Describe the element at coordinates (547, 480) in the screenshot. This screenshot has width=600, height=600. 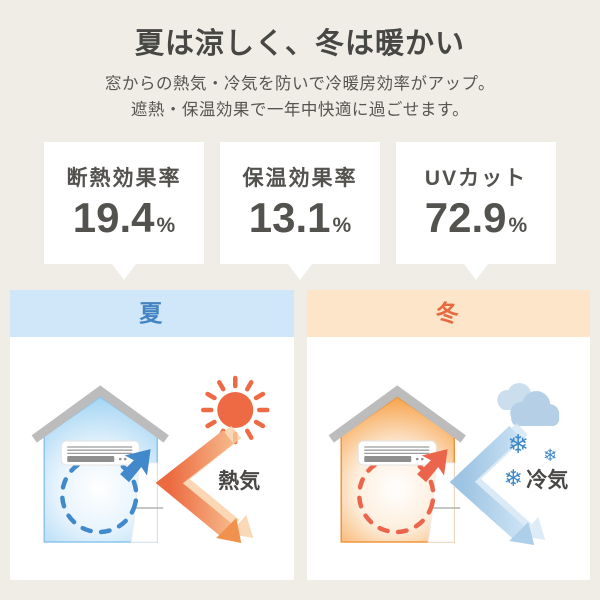
I see `cold-arrow-label: 冷気` at that location.